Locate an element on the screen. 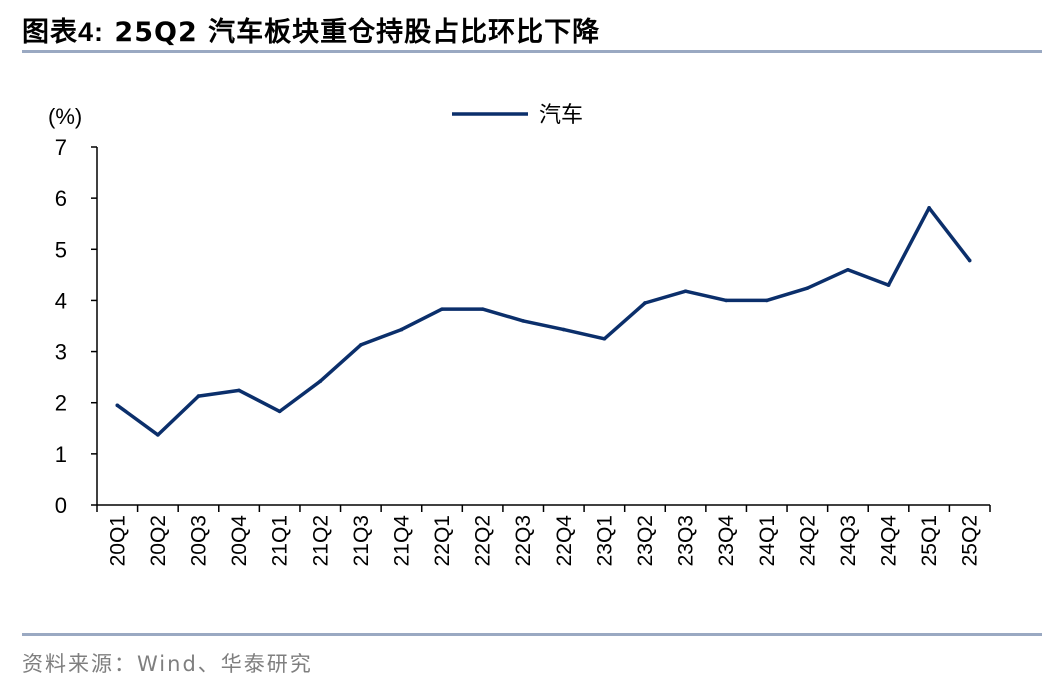  x-tick-label: 22Q2 is located at coordinates (483, 540).